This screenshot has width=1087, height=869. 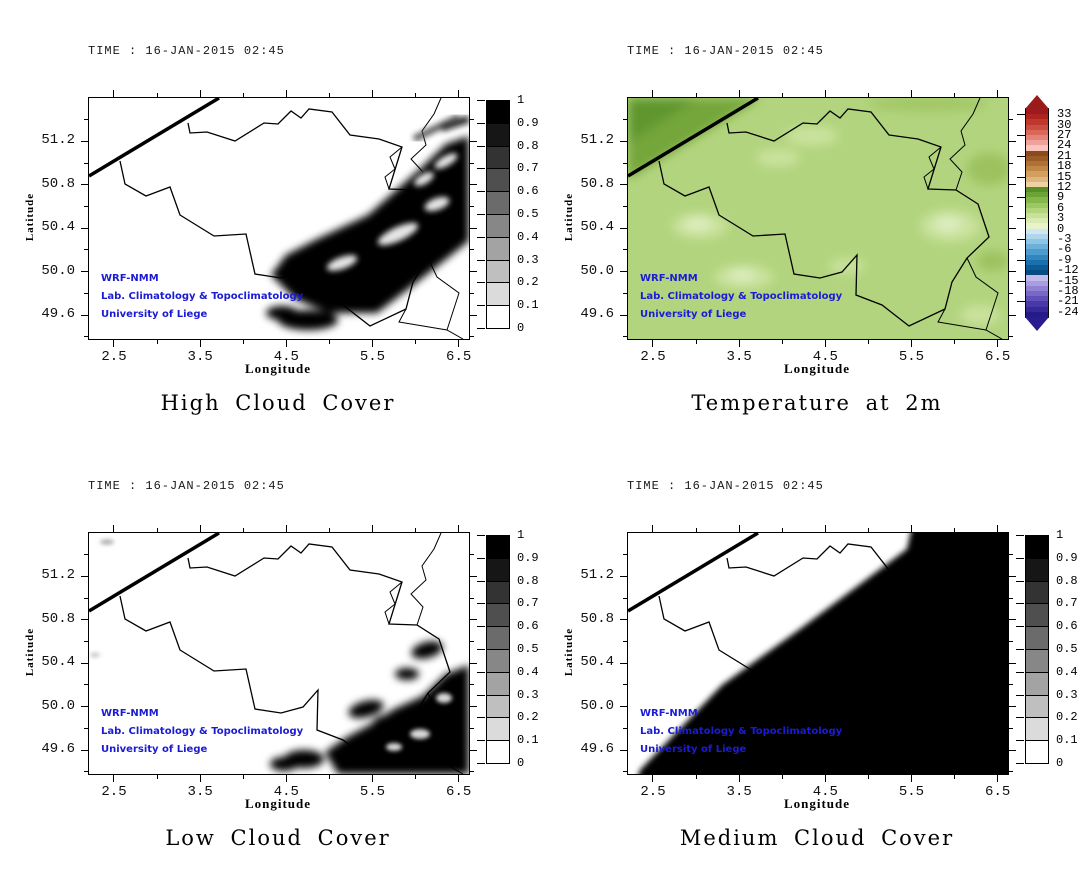 What do you see at coordinates (1067, 626) in the screenshot?
I see `colorbar-tick-label: 0.6` at bounding box center [1067, 626].